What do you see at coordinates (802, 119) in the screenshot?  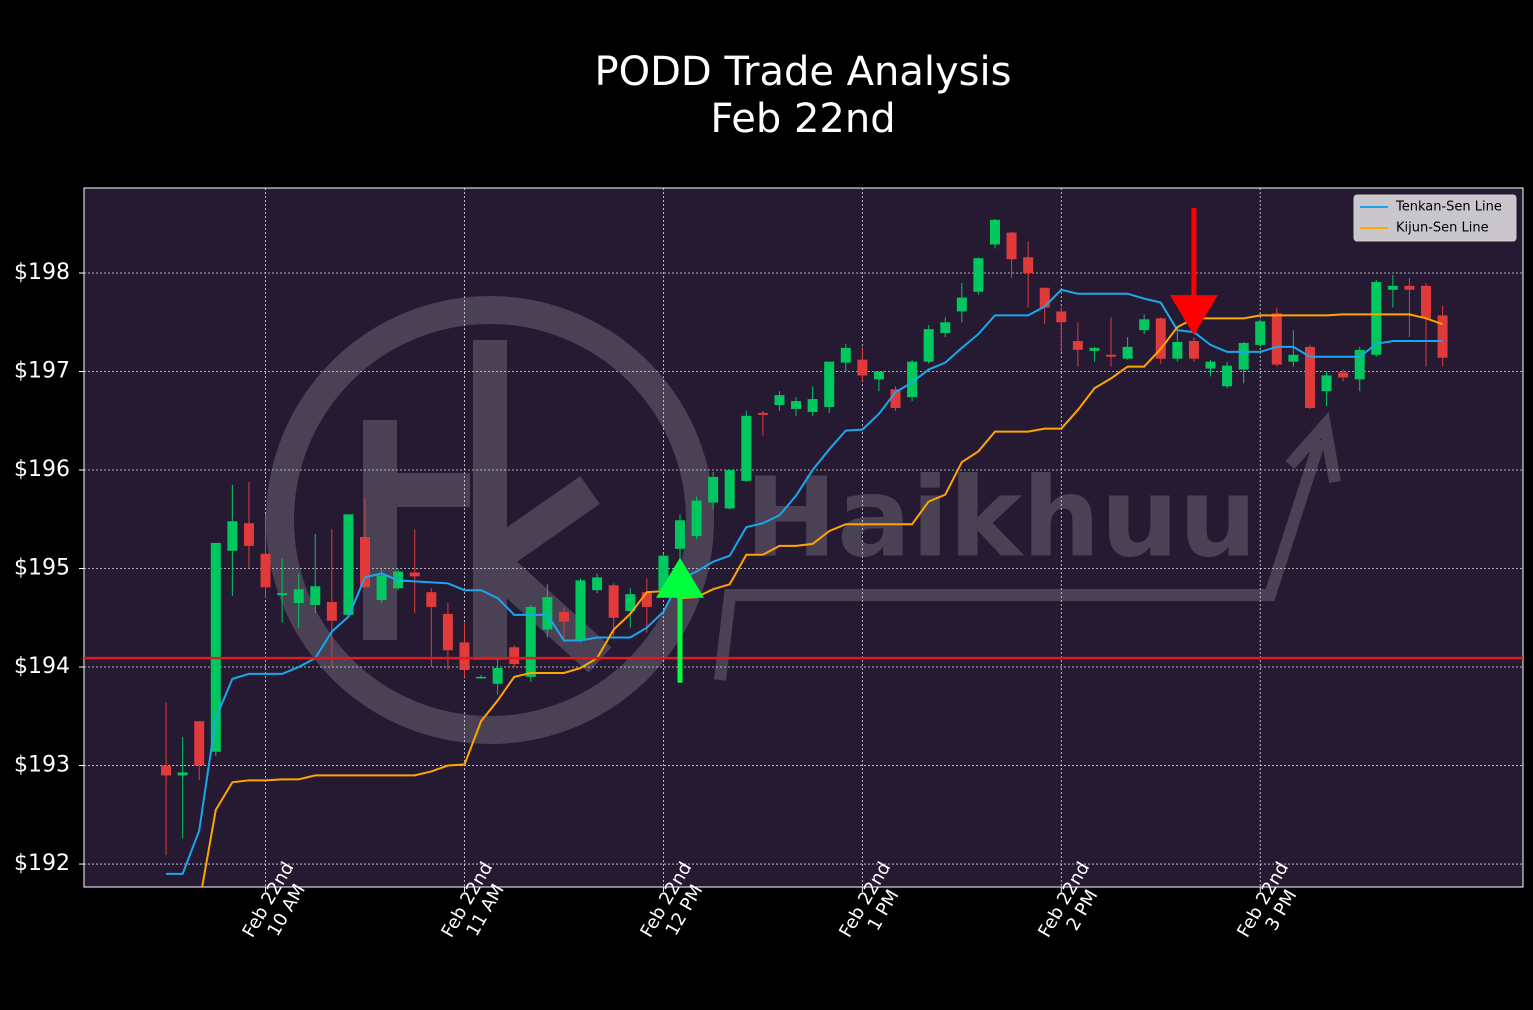 I see `chart-subtitle: Feb 22nd` at bounding box center [802, 119].